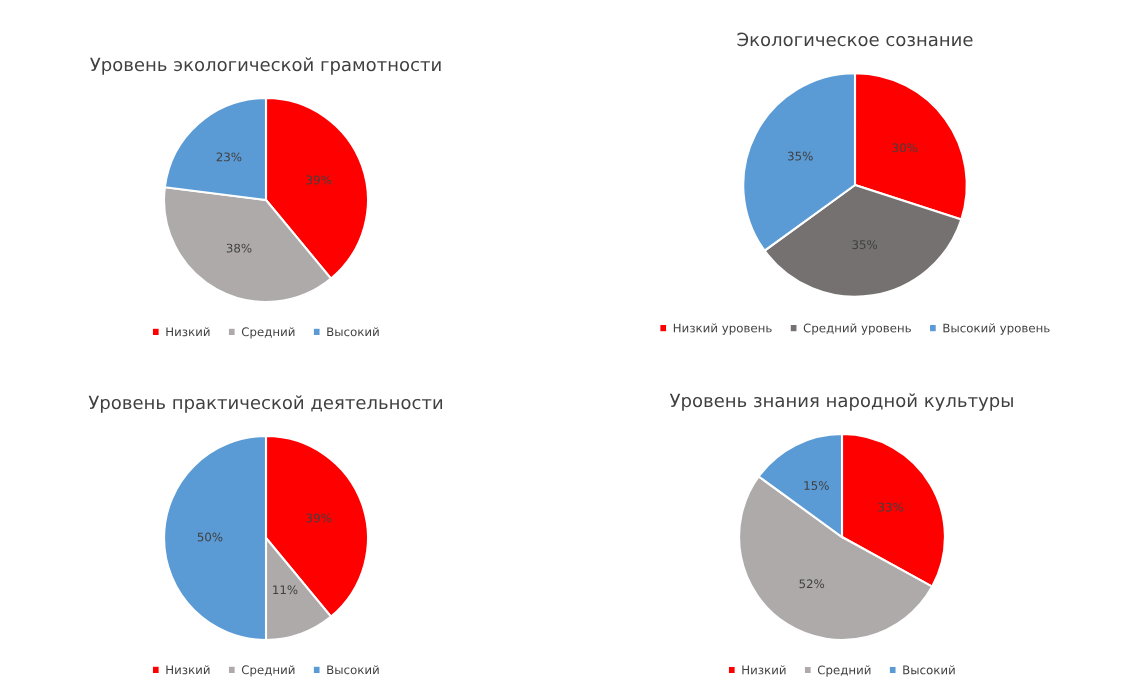 This screenshot has width=1126, height=684. What do you see at coordinates (239, 248) in the screenshot?
I see `data-label: 38%` at bounding box center [239, 248].